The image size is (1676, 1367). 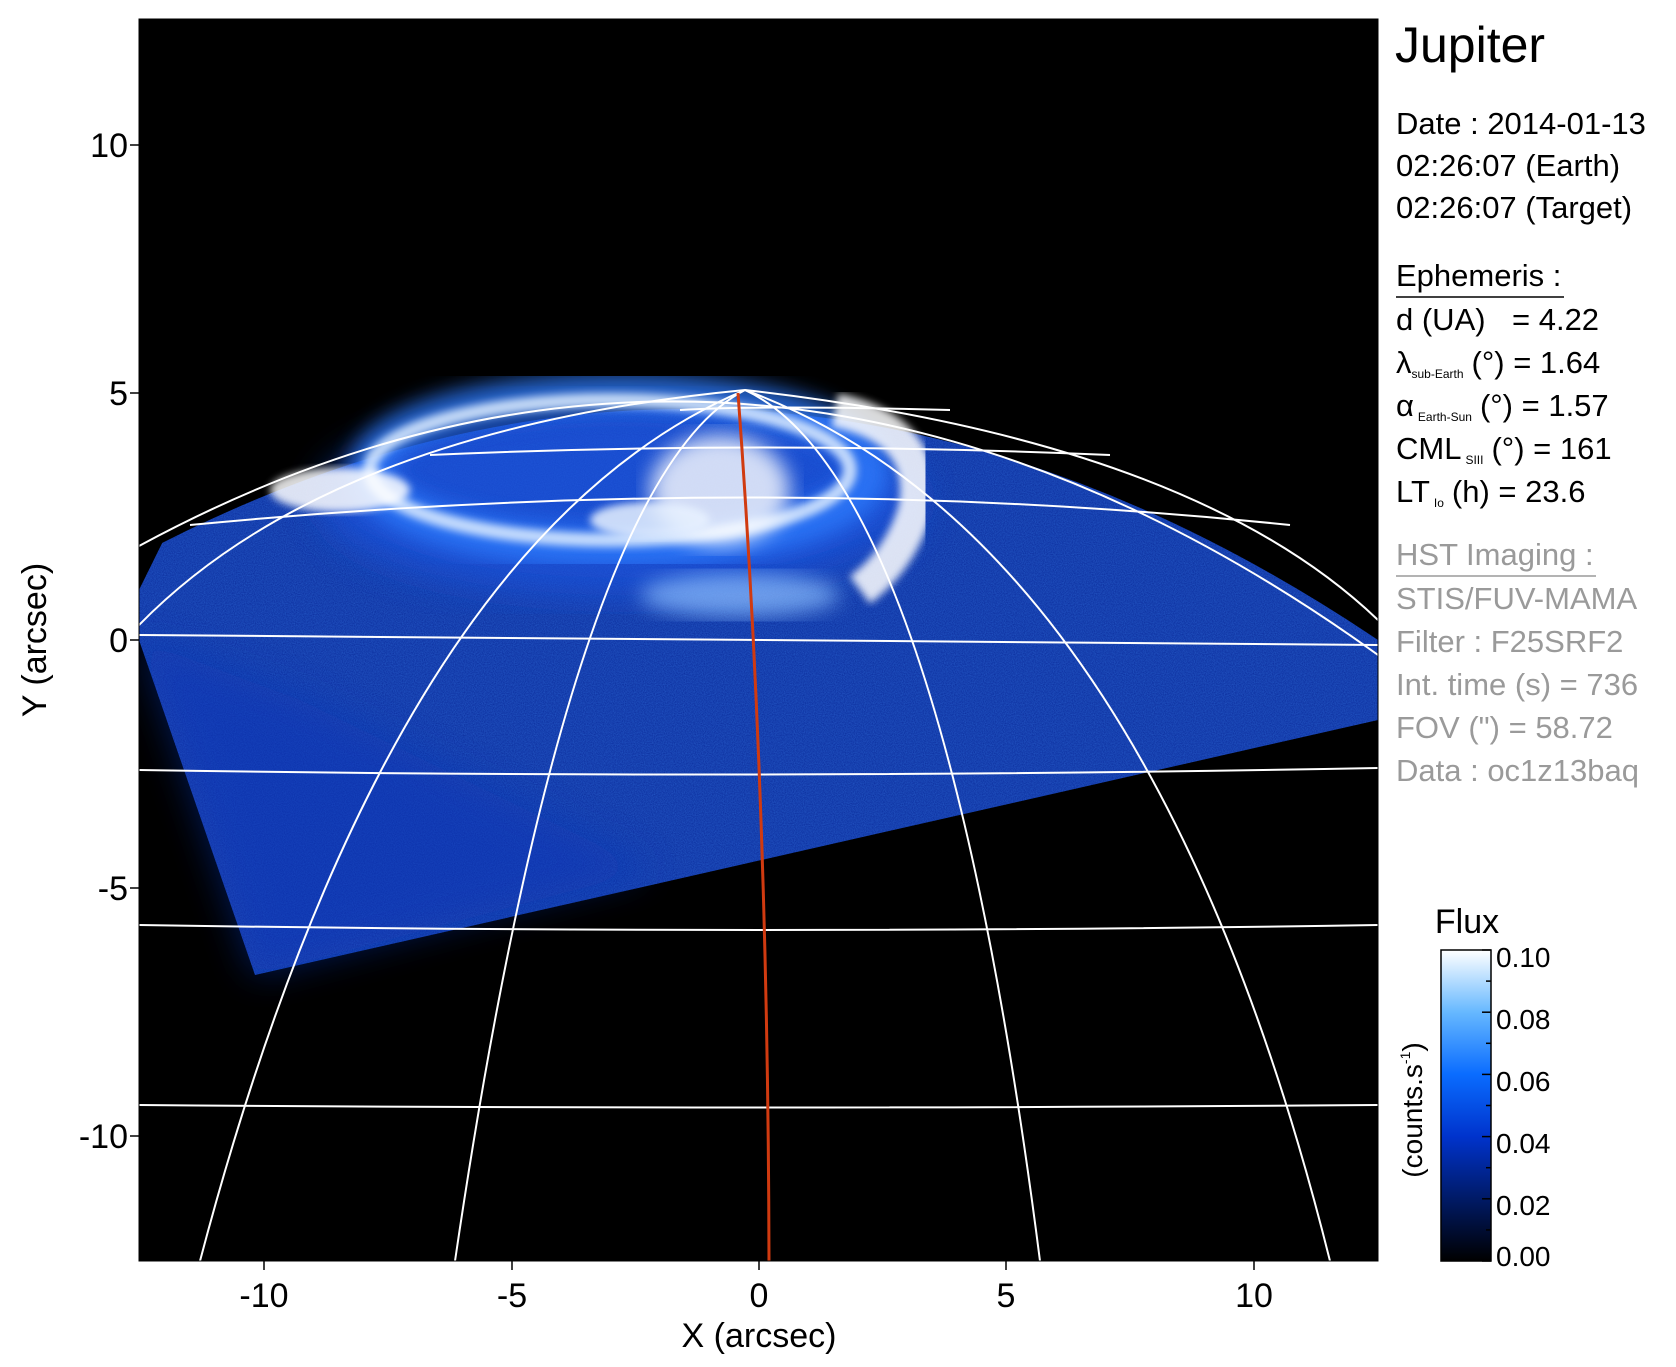 I want to click on colorbar-tick-label: 0.02, so click(x=1523, y=1205).